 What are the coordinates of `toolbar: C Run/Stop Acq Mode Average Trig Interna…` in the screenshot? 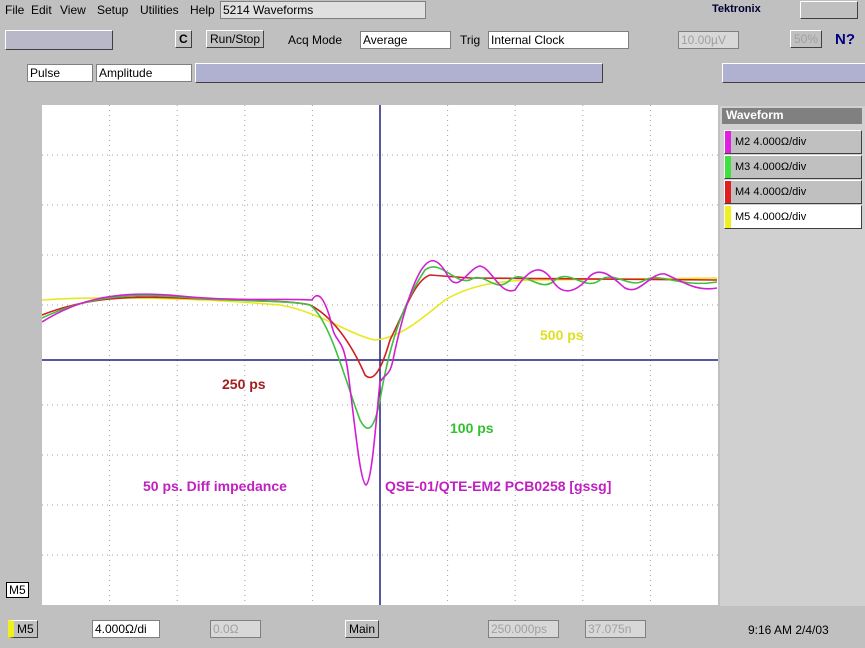 It's located at (432, 40).